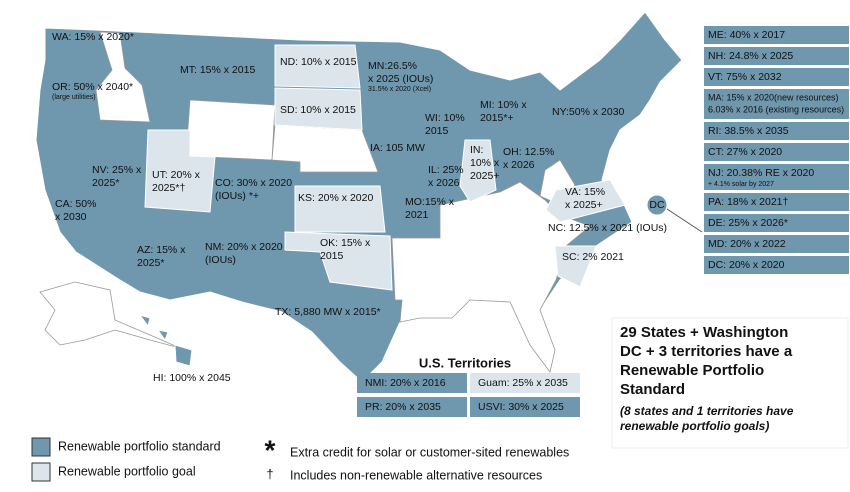  Describe the element at coordinates (345, 243) in the screenshot. I see `state-label: OK: 15% x` at that location.